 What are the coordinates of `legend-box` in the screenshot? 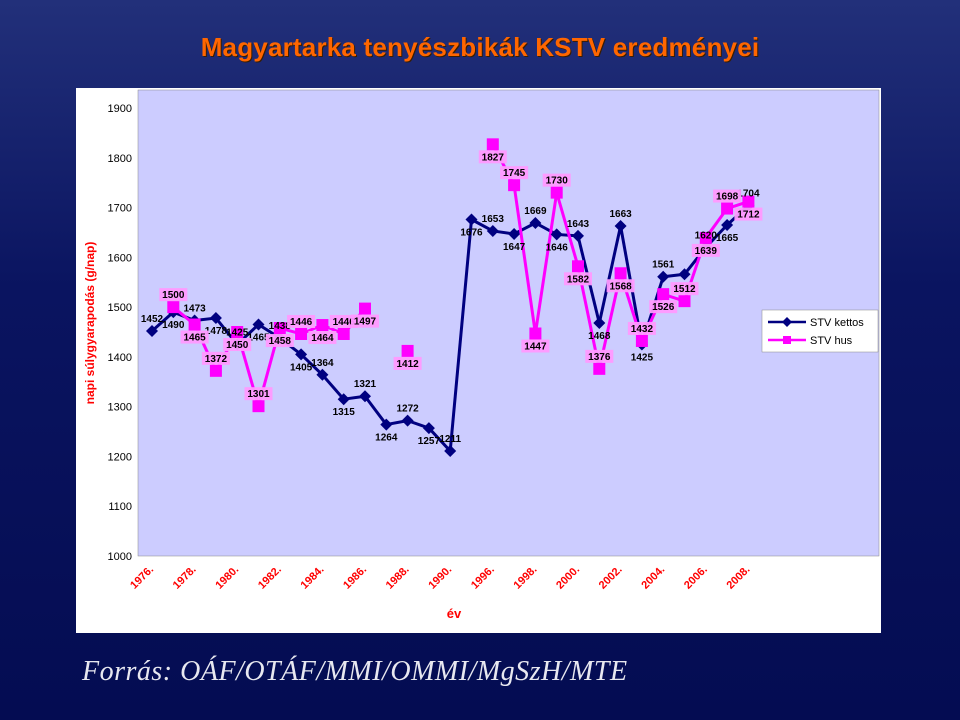 It's located at (820, 331).